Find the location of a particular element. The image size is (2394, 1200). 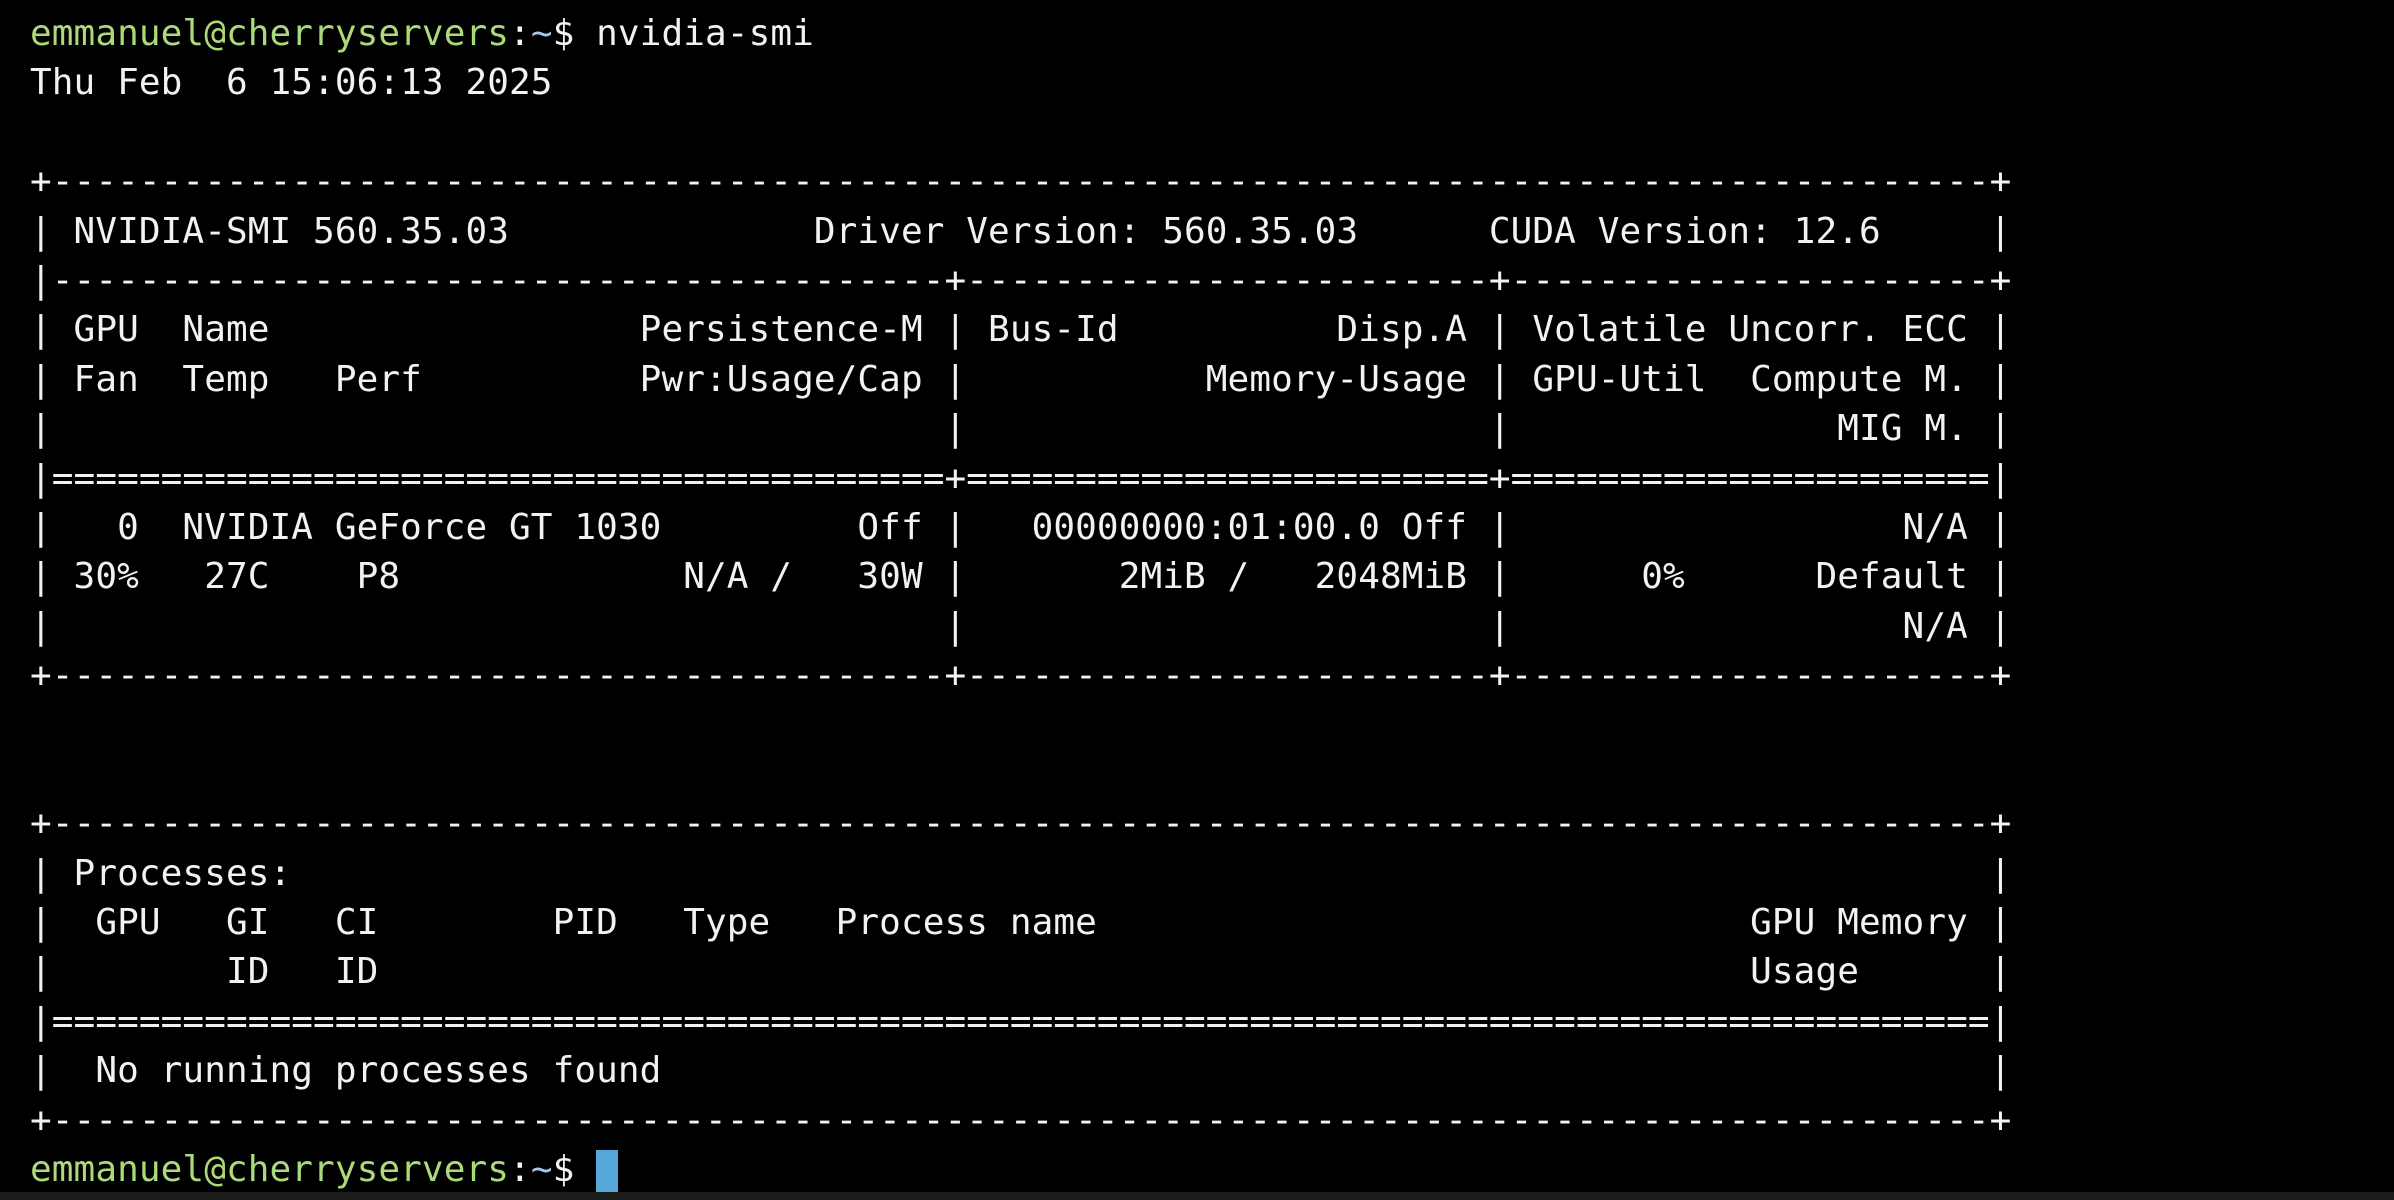

processes-header-row-2: | ID ID Usage | is located at coordinates (1021, 972).